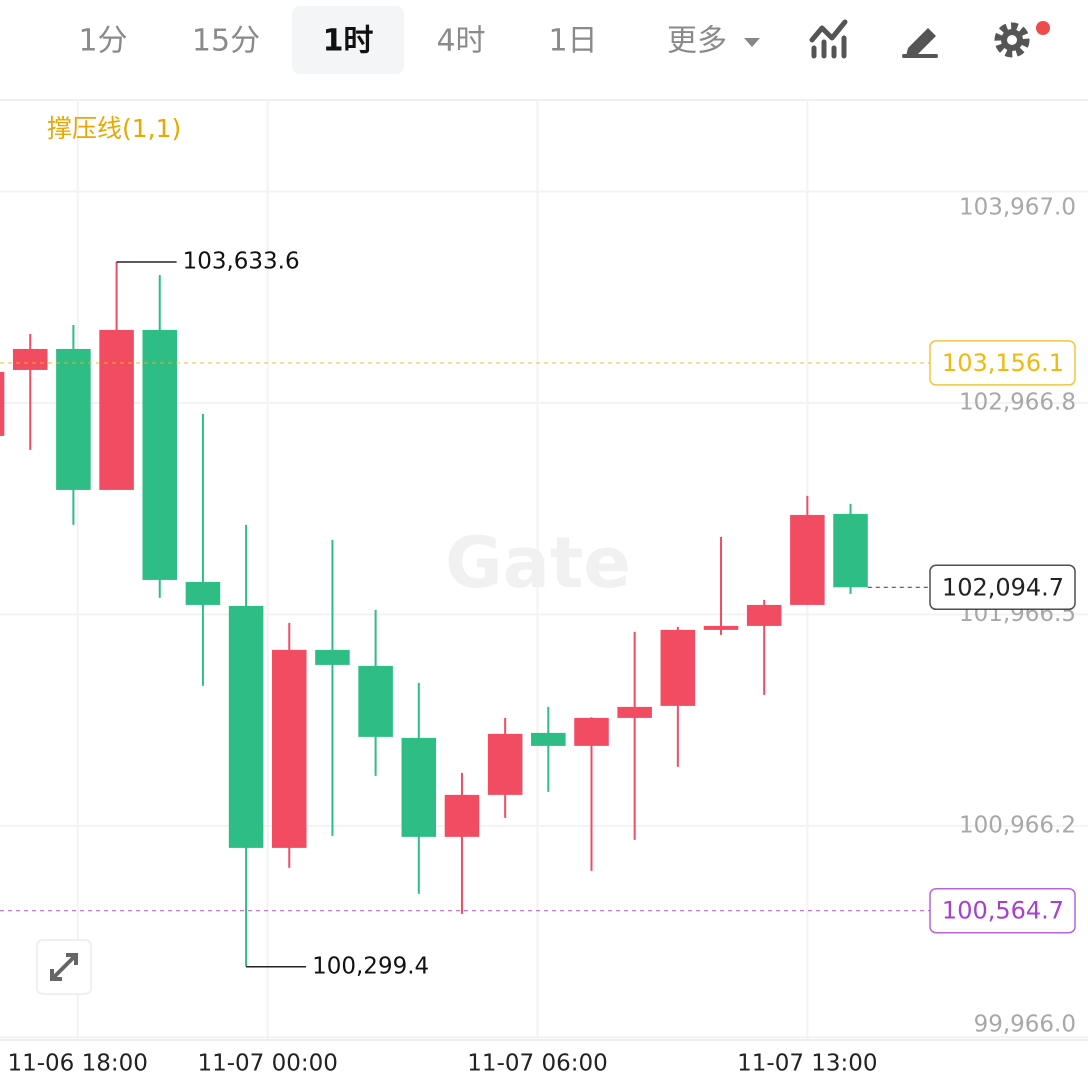 The image size is (1088, 1092). Describe the element at coordinates (1025, 1025) in the screenshot. I see `y-tick-label: 99,966.0` at that location.